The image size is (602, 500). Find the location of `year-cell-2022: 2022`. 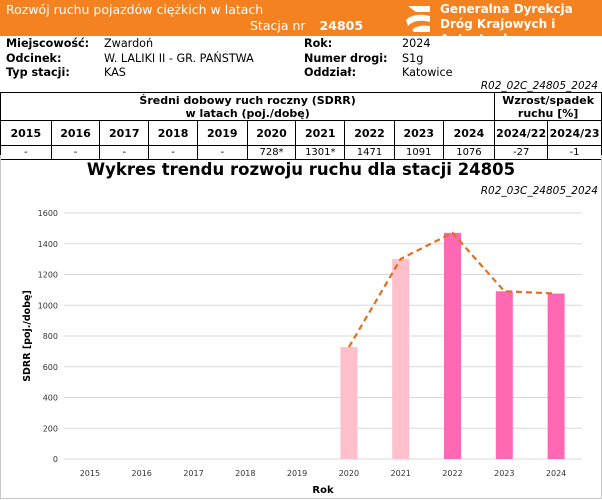

year-cell-2022: 2022 is located at coordinates (369, 133).